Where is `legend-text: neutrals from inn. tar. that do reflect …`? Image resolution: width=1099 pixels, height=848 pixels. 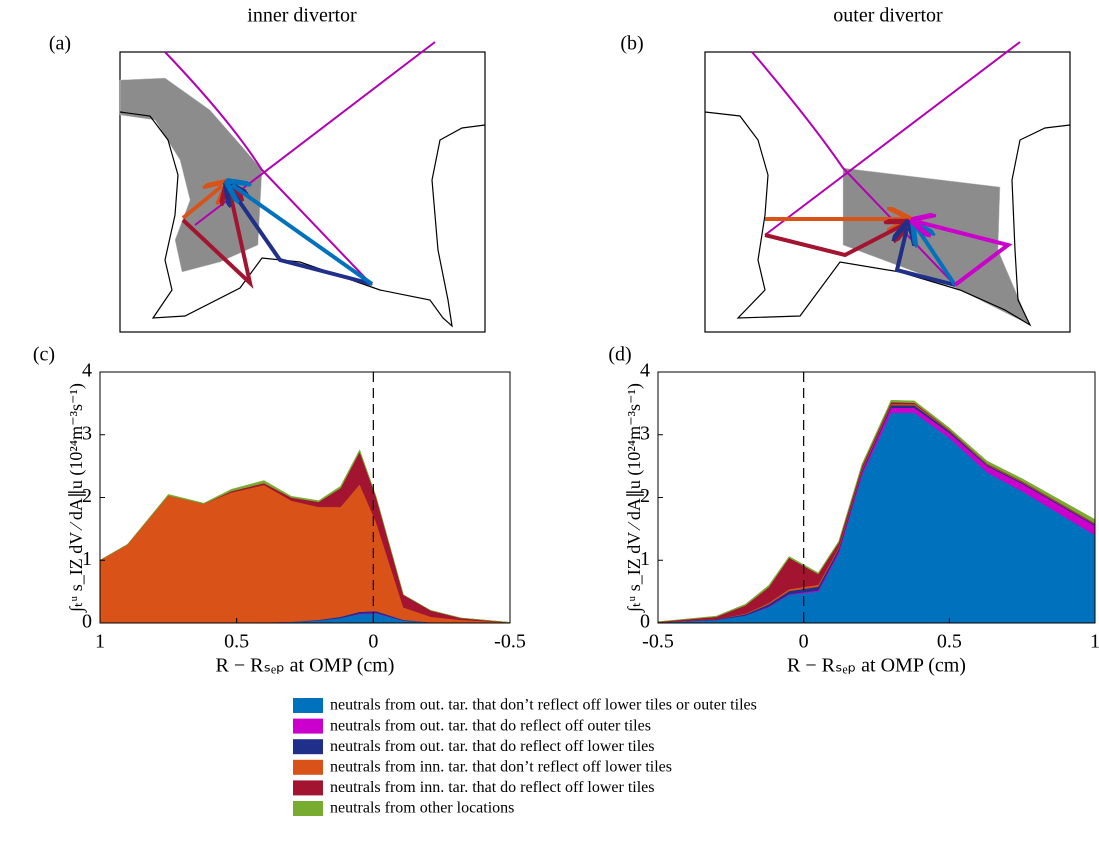
legend-text: neutrals from inn. tar. that do reflect … is located at coordinates (492, 787).